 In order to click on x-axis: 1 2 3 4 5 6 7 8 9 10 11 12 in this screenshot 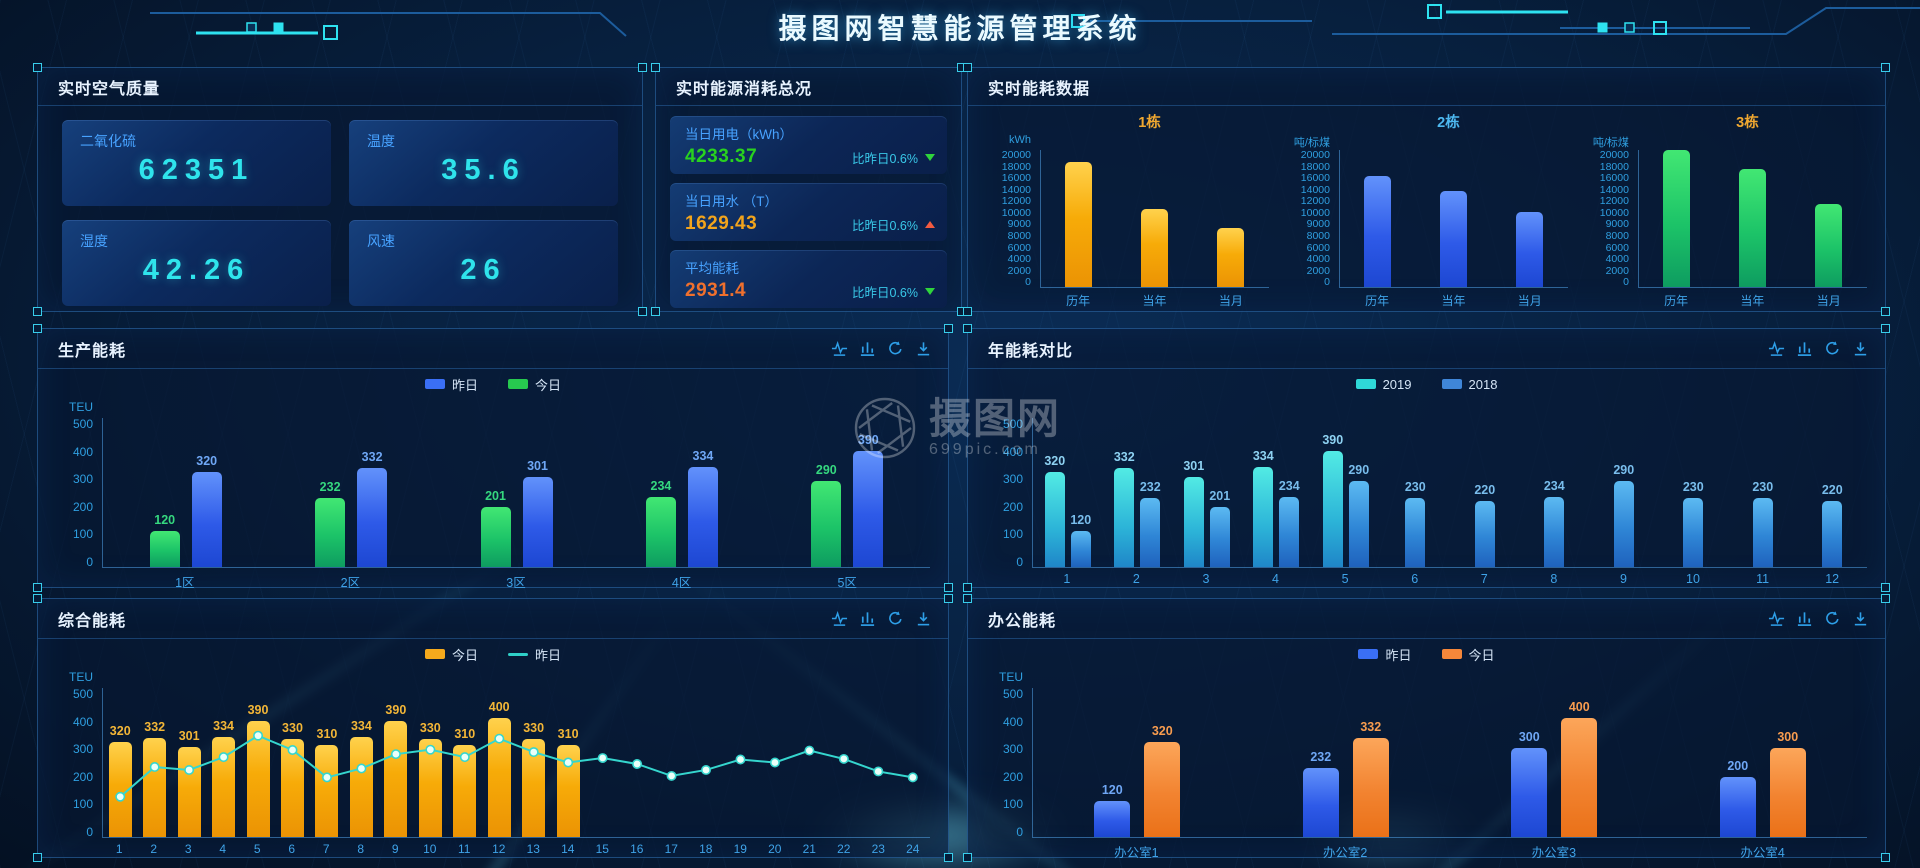, I will do `click(1449, 578)`.